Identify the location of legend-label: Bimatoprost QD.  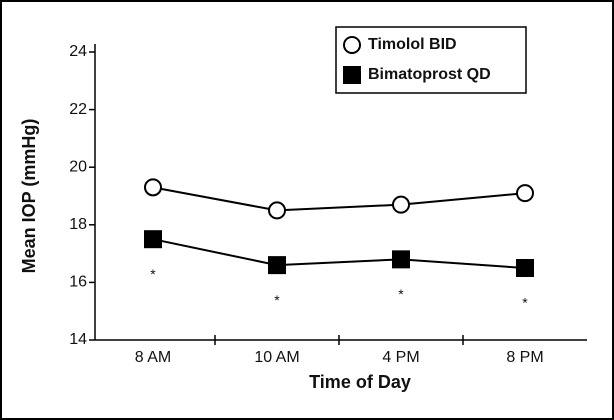
(429, 74).